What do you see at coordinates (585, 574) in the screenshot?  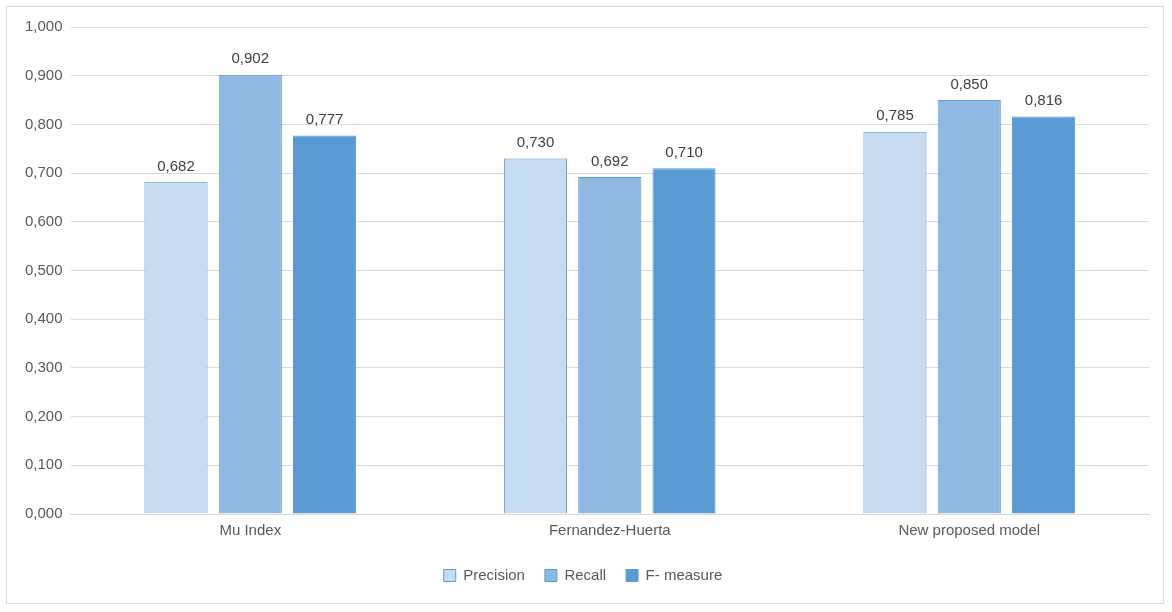 I see `legend-label: Recall` at bounding box center [585, 574].